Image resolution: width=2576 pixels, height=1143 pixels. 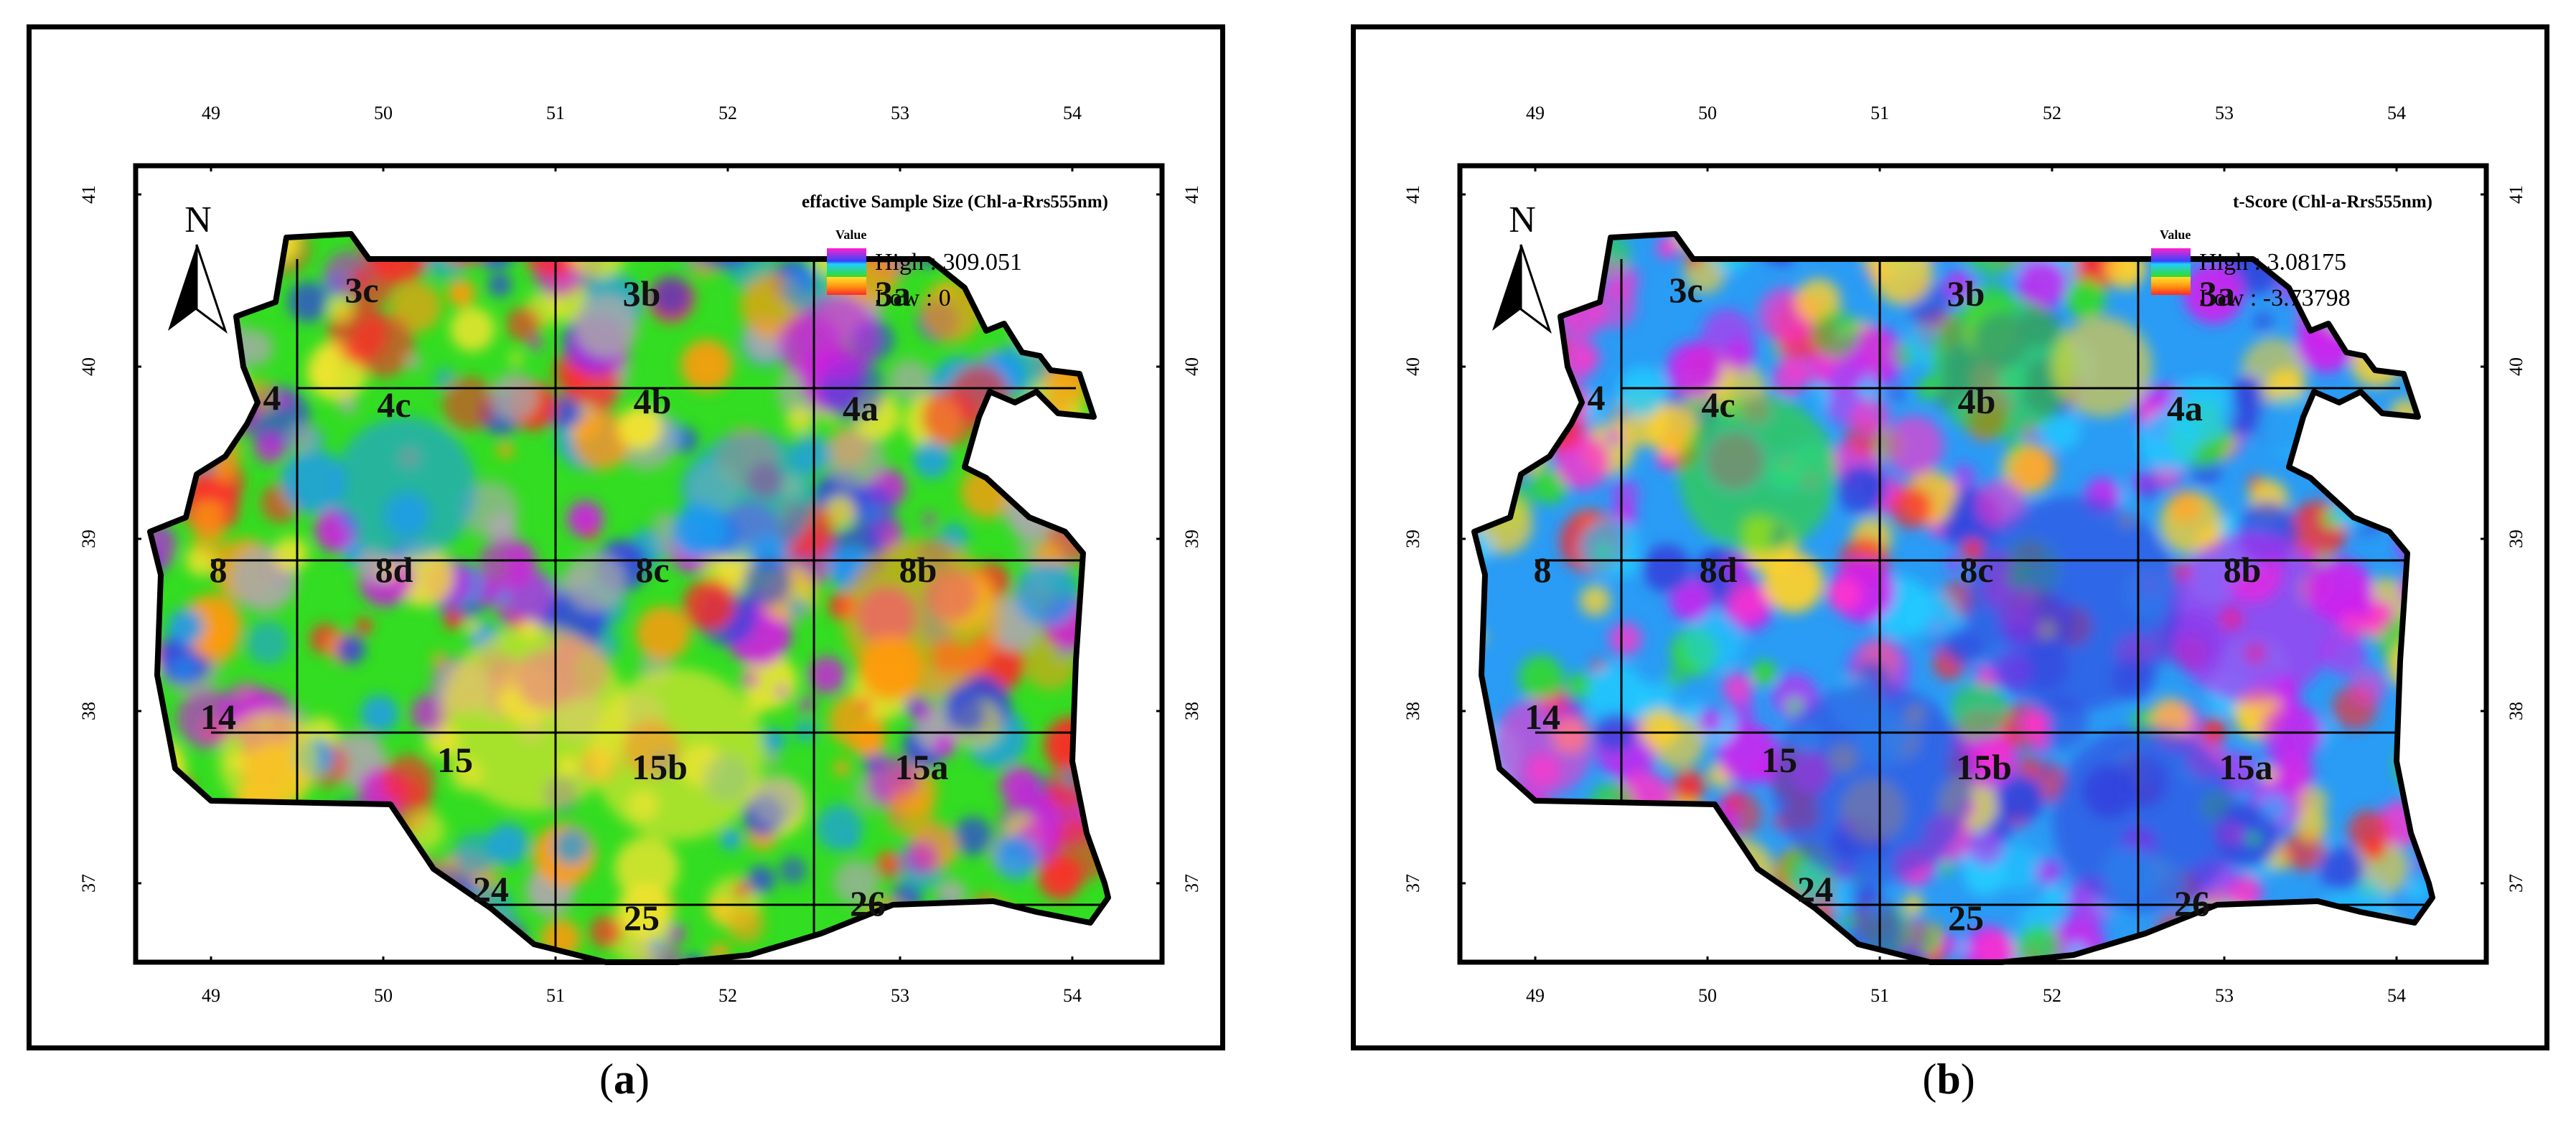 I want to click on lat-tick-left: 37, so click(x=1412, y=884).